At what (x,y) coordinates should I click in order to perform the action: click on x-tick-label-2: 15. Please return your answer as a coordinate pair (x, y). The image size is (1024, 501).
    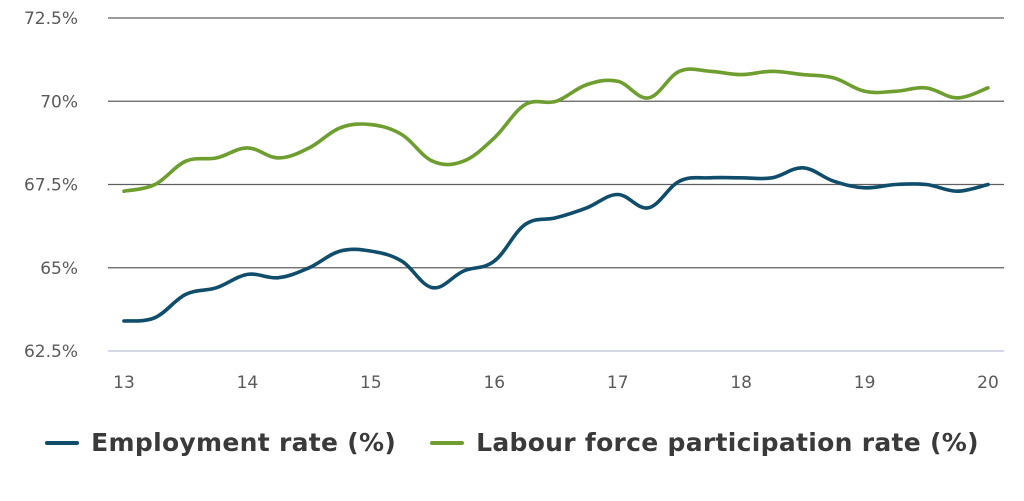
    Looking at the image, I should click on (371, 383).